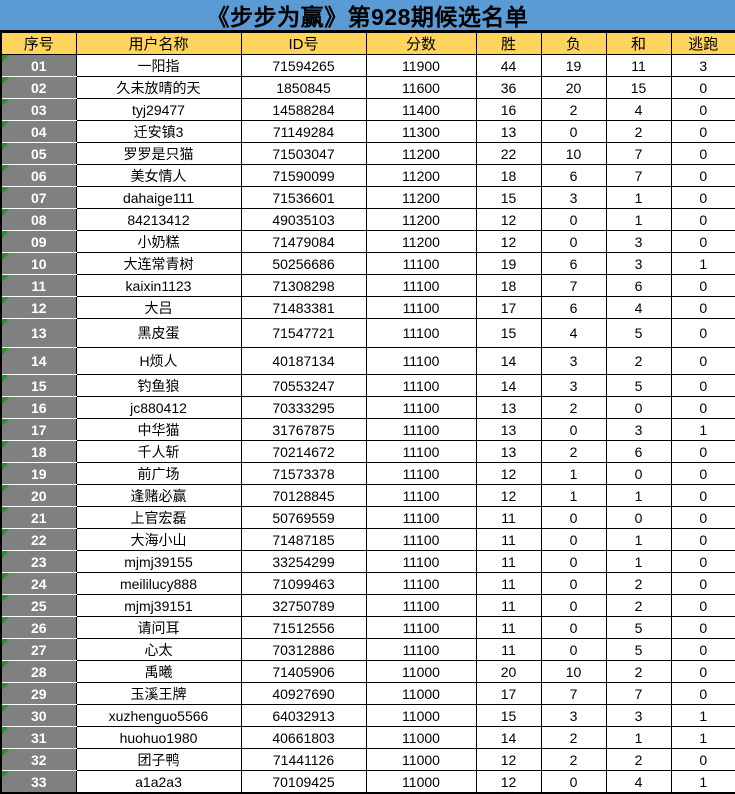  Describe the element at coordinates (303, 561) in the screenshot. I see `cell-id: 33254299` at that location.